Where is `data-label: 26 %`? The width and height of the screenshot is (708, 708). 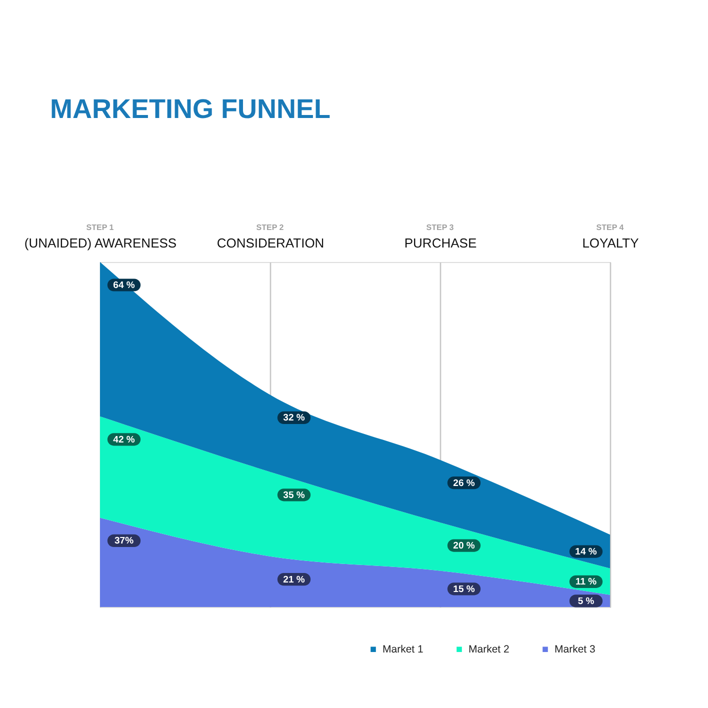 data-label: 26 % is located at coordinates (464, 483).